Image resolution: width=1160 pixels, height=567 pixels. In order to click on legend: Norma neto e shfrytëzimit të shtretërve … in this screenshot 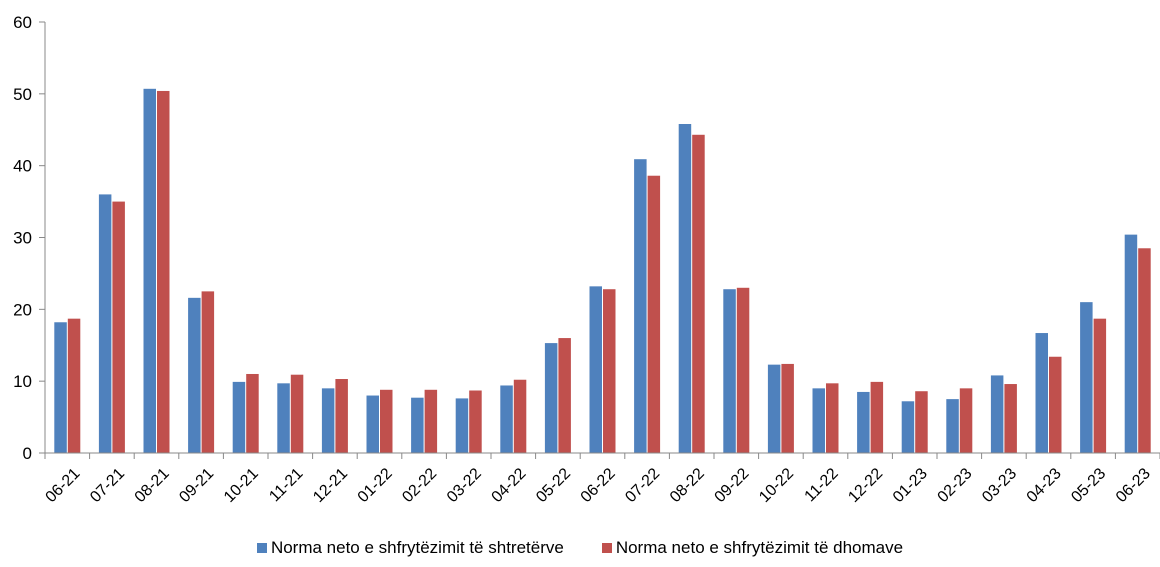, I will do `click(580, 548)`.